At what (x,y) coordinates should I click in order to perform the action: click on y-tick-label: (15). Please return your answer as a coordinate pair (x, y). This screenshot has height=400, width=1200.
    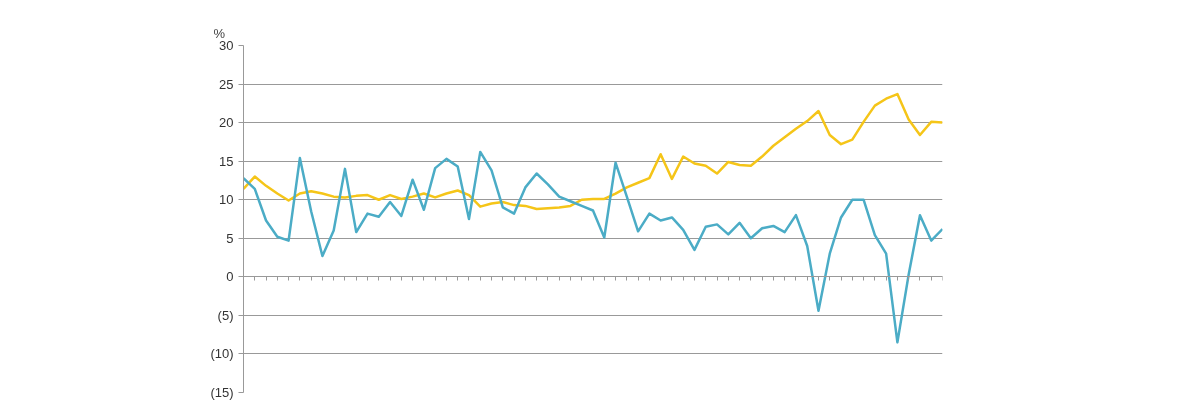
    Looking at the image, I should click on (222, 392).